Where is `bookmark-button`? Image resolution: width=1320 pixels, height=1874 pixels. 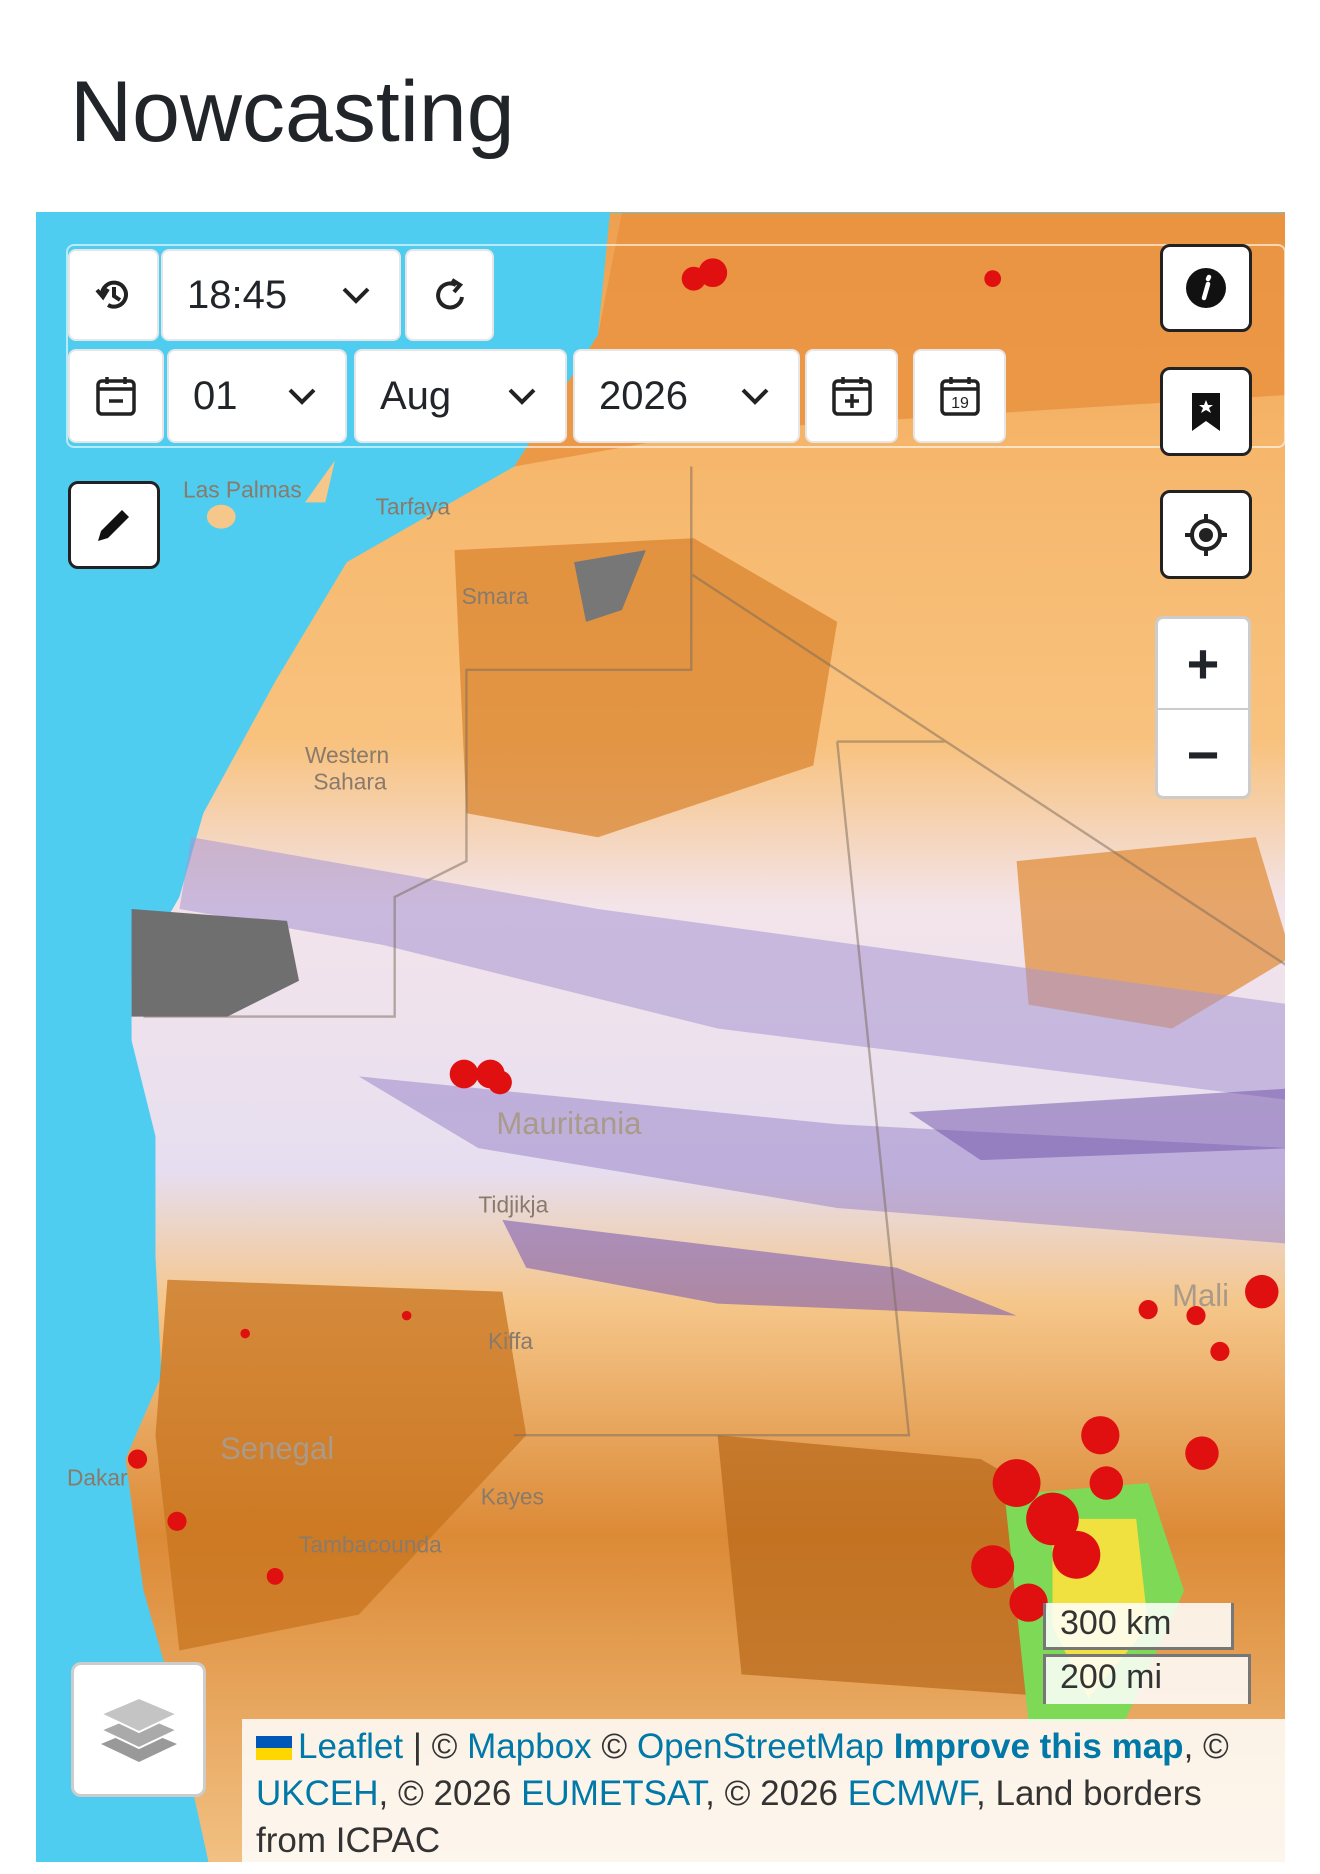
bookmark-button is located at coordinates (1206, 411).